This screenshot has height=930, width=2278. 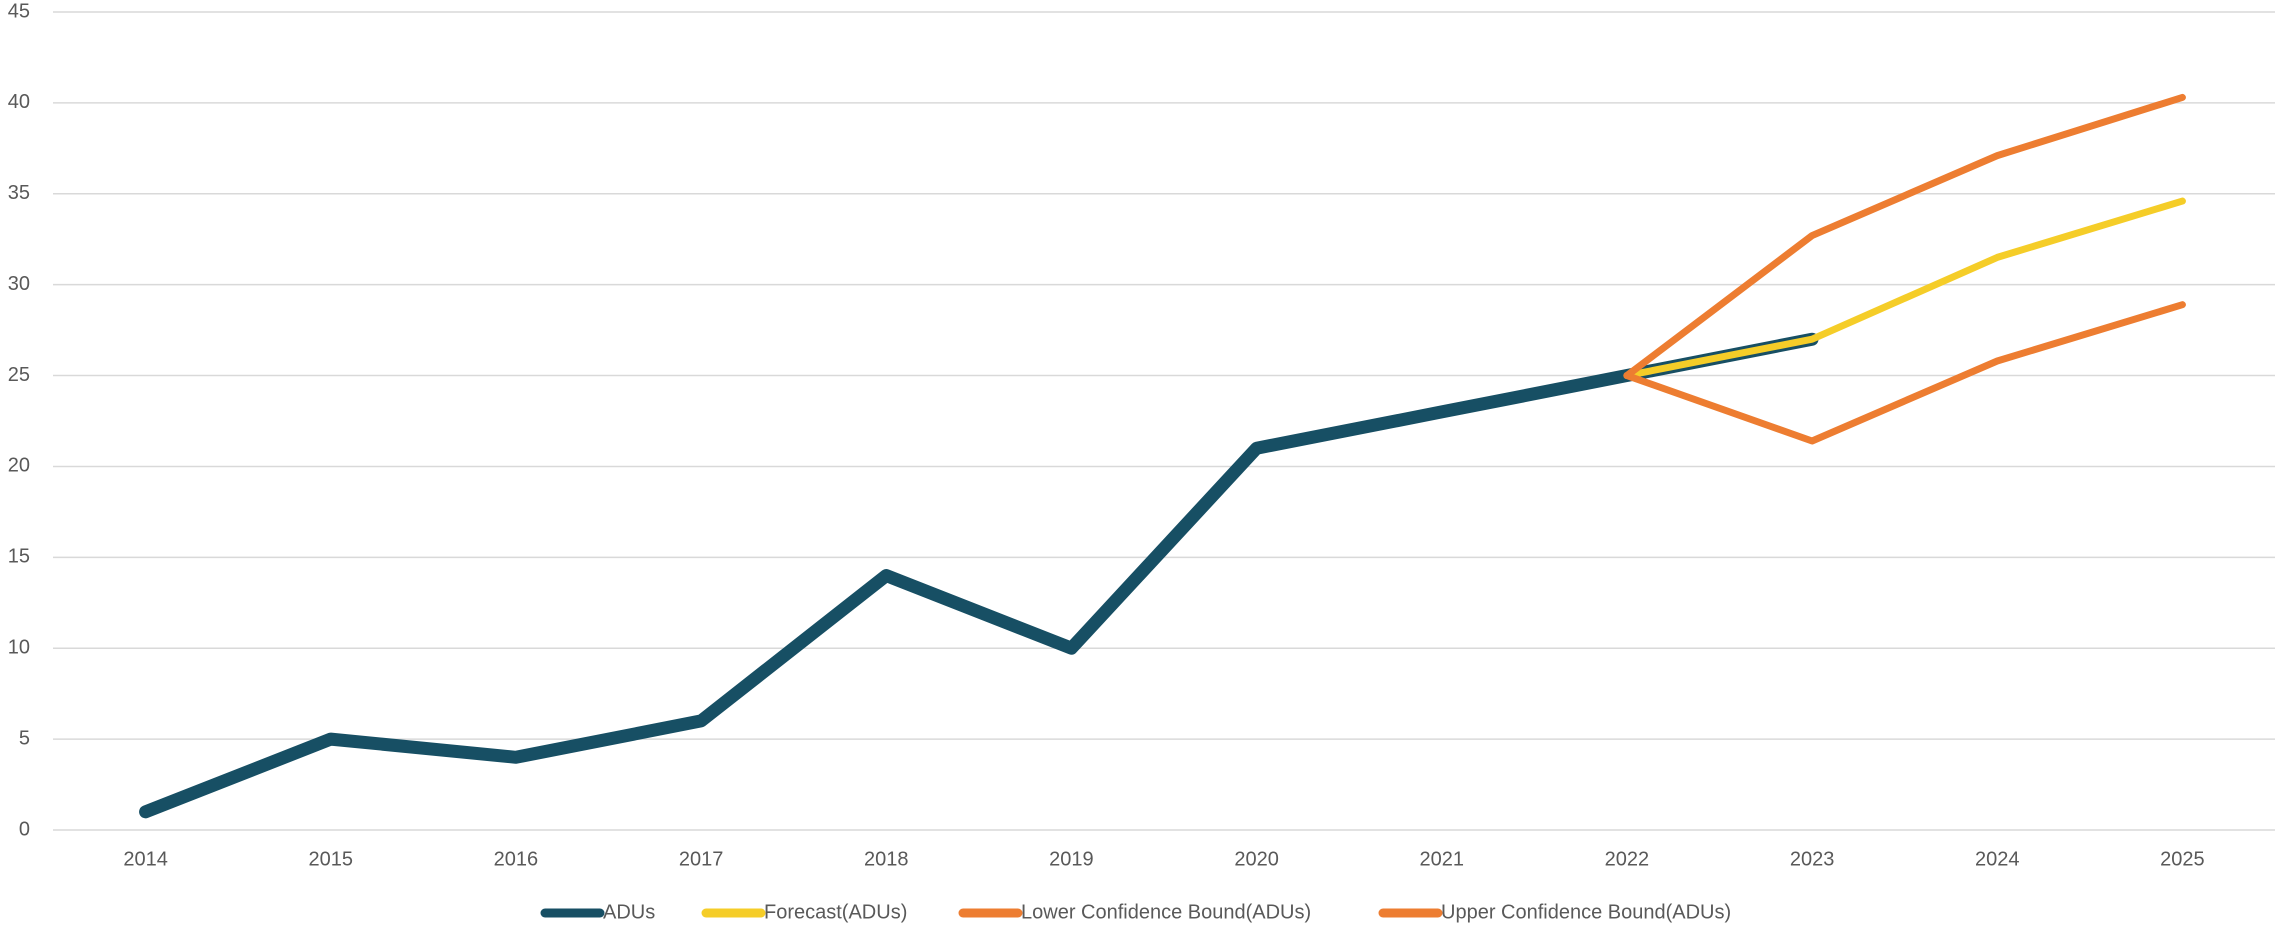 What do you see at coordinates (1442, 859) in the screenshot?
I see `x-tick-label: 2021` at bounding box center [1442, 859].